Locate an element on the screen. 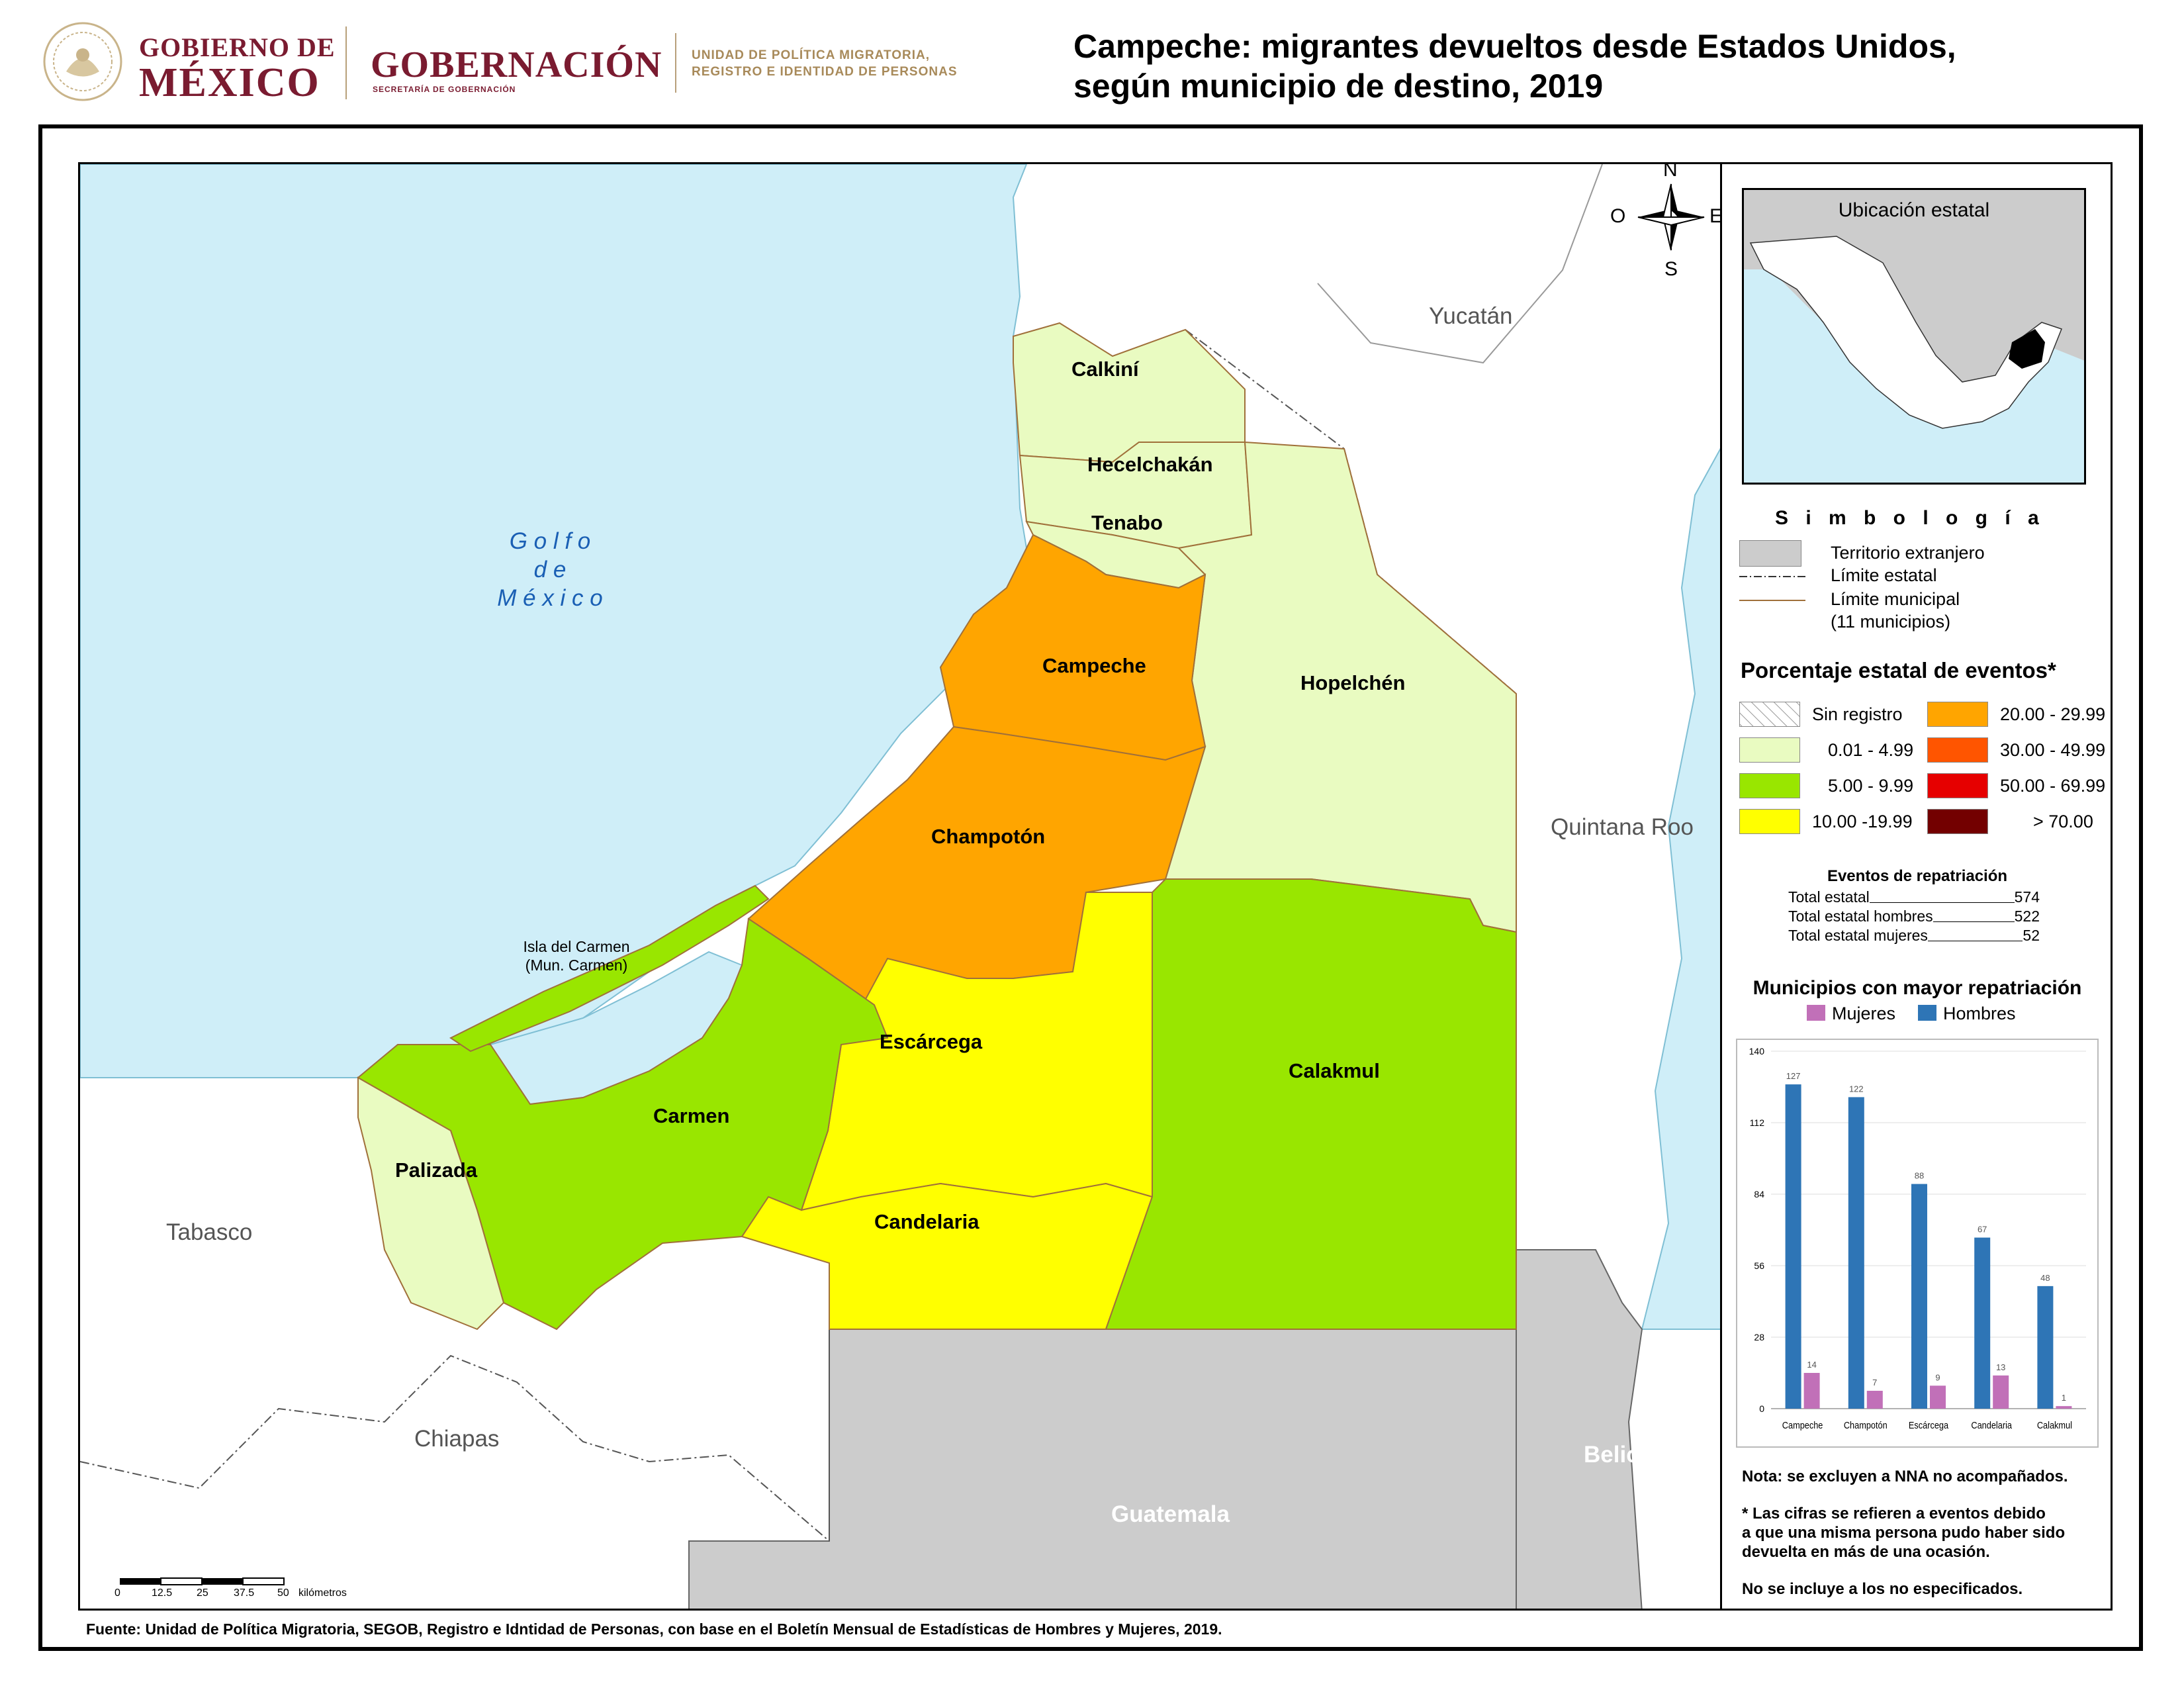  eventos-value: 52 is located at coordinates (2031, 935).